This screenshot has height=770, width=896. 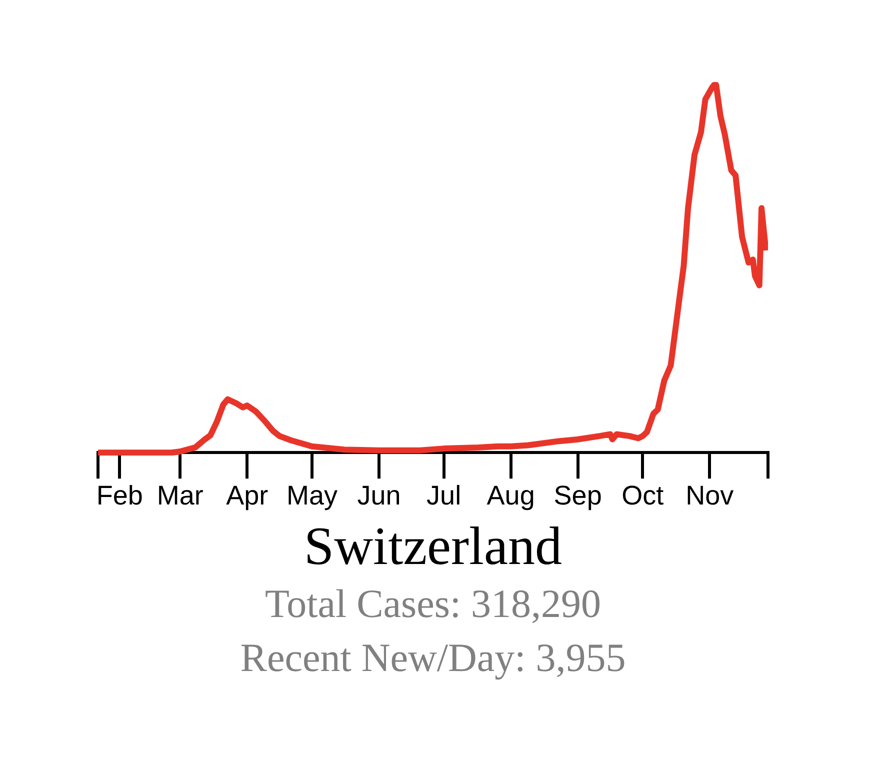 I want to click on text: Recent New/Day: 3,955, so click(x=433, y=658).